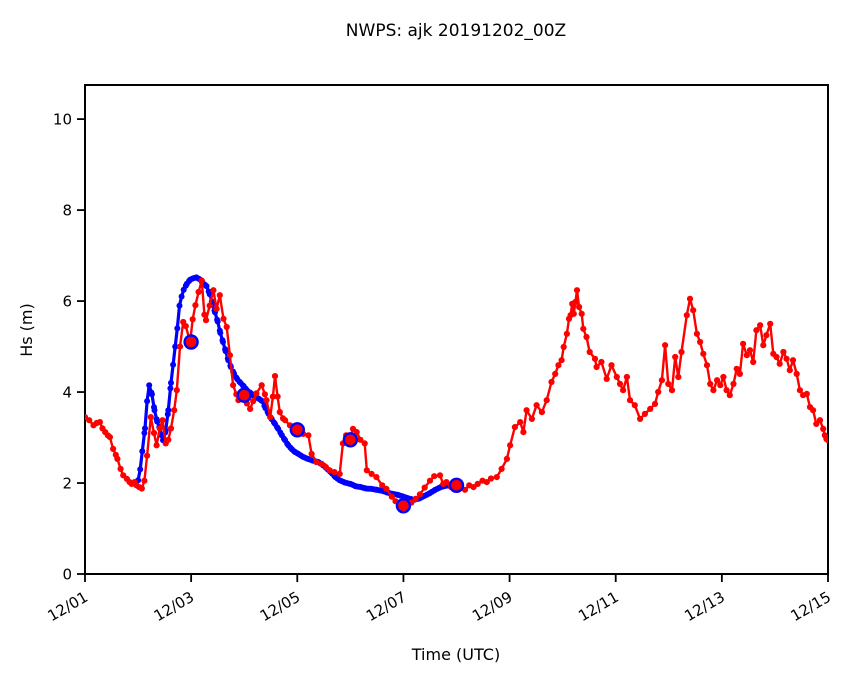 This screenshot has width=846, height=681. I want to click on y-tick-label: 10, so click(62, 120).